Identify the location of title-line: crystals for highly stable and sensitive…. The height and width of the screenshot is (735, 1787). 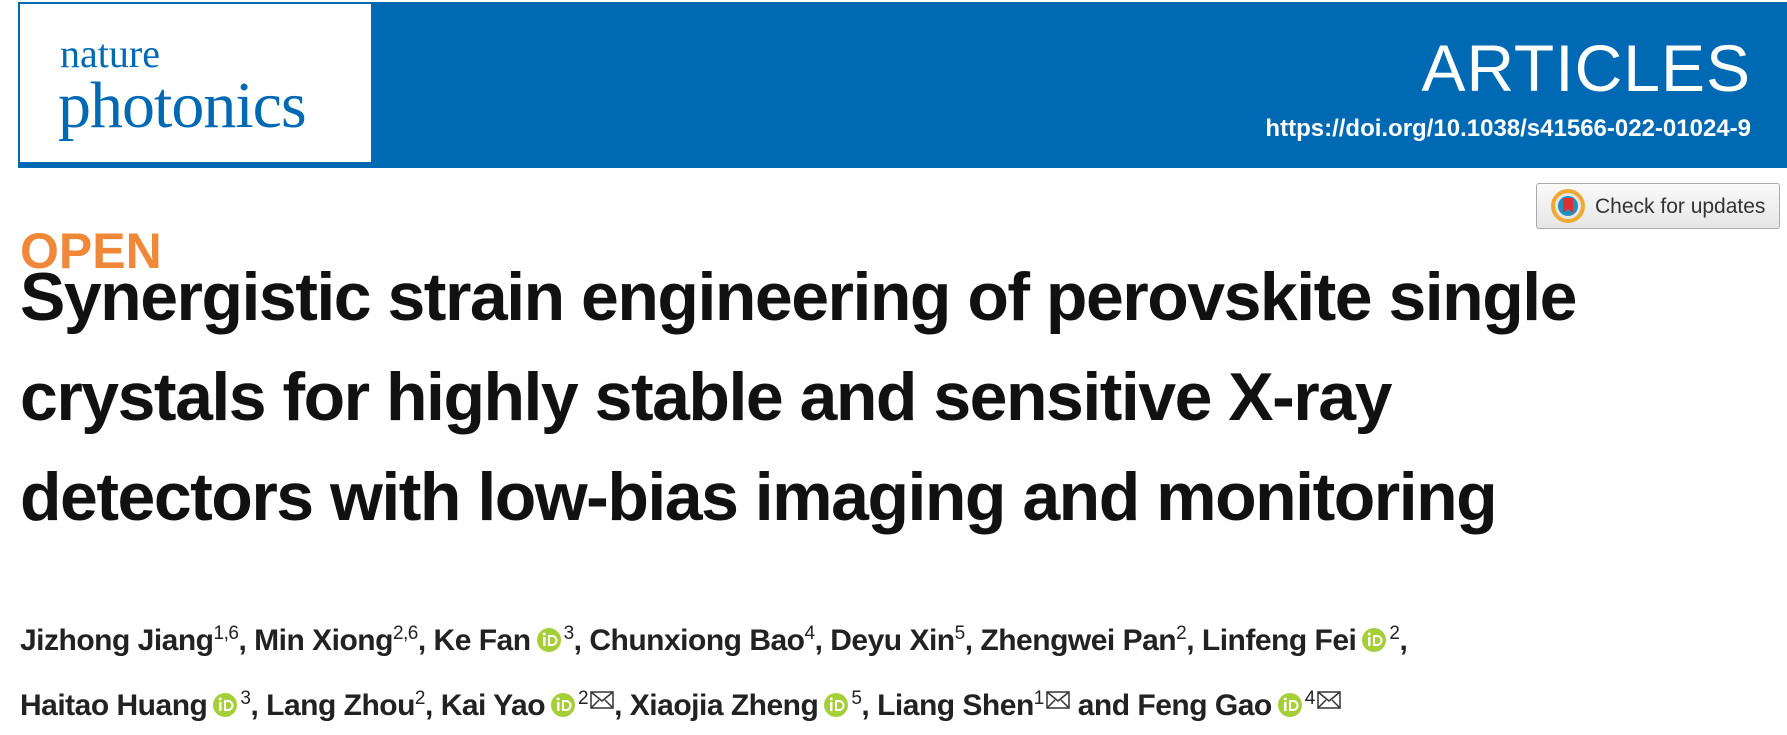
(706, 397).